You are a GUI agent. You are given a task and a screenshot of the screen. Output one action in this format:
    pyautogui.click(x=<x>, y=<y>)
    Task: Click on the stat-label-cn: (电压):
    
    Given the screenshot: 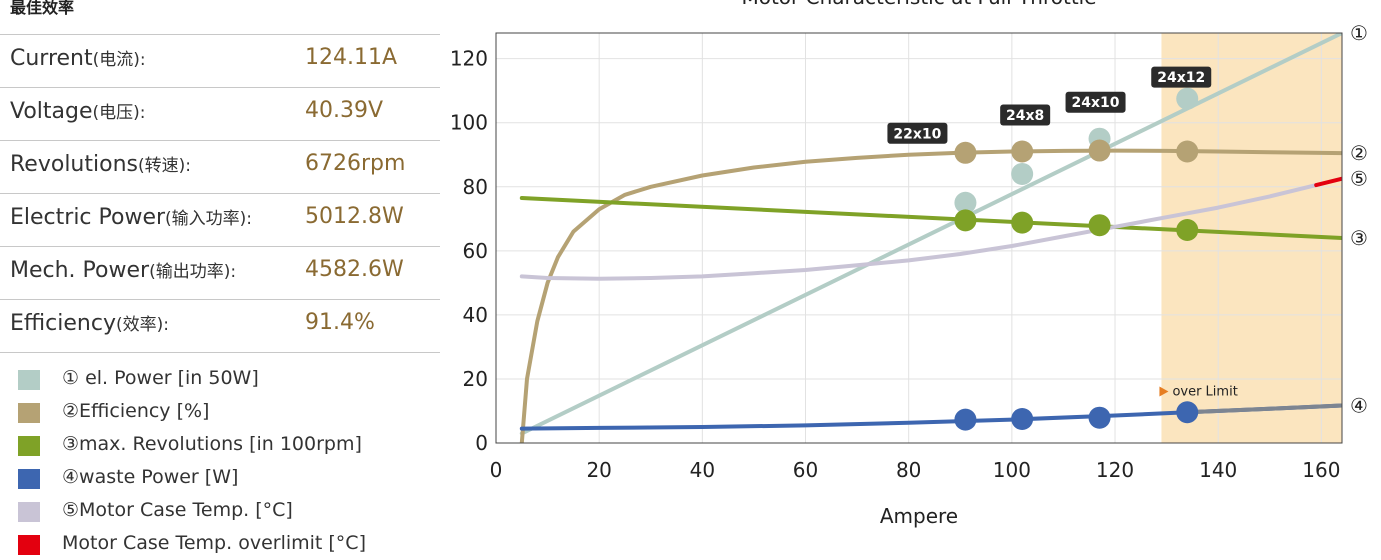 What is the action you would take?
    pyautogui.click(x=119, y=113)
    